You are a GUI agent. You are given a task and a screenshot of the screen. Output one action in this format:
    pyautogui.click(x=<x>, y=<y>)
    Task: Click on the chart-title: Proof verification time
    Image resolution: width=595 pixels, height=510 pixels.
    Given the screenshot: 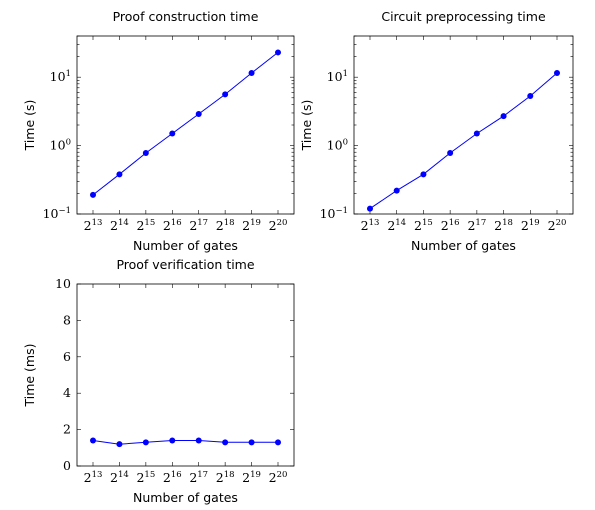 What is the action you would take?
    pyautogui.click(x=185, y=264)
    